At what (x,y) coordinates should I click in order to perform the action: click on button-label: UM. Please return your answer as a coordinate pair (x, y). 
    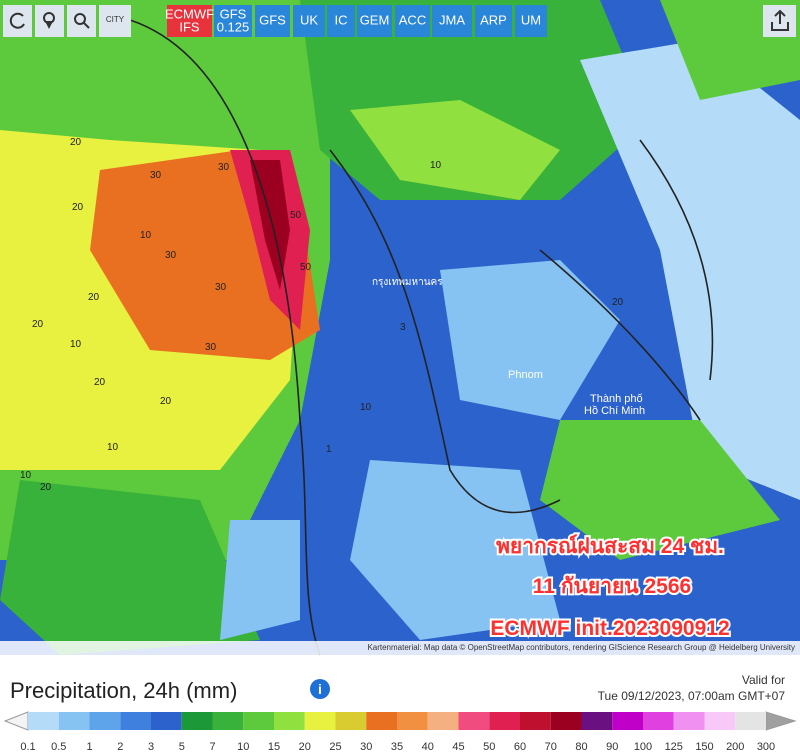
    Looking at the image, I should click on (531, 19).